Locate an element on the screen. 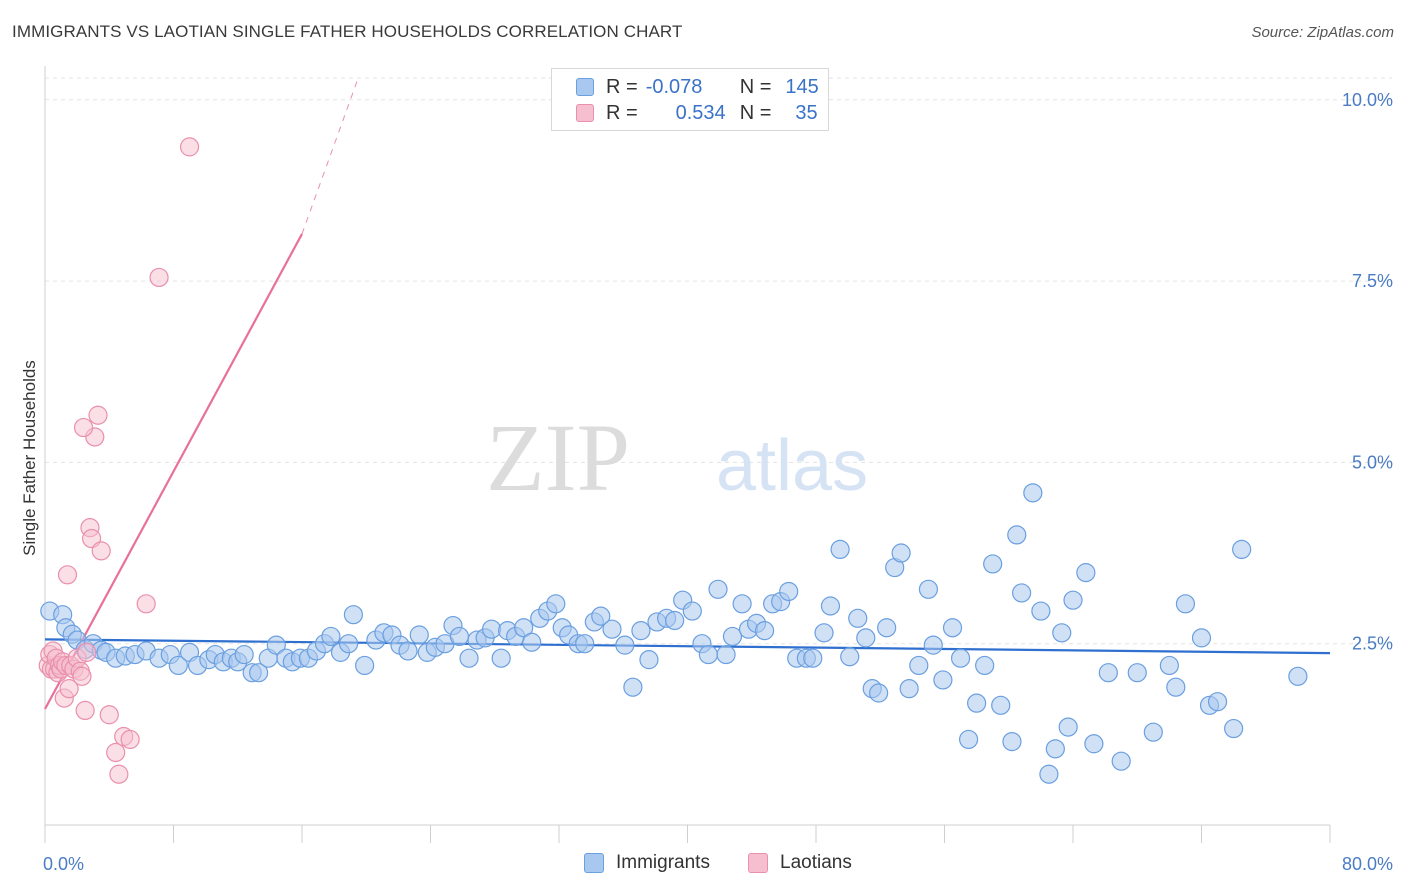 The height and width of the screenshot is (892, 1406). y-tick-label: 10.0% is located at coordinates (1367, 100).